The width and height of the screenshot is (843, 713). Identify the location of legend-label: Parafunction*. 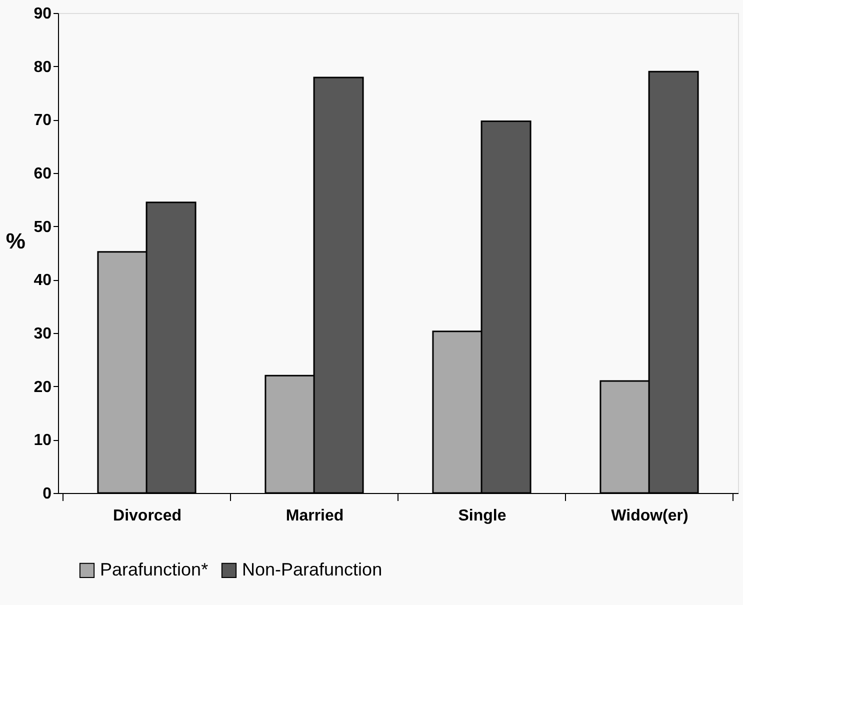
(154, 569).